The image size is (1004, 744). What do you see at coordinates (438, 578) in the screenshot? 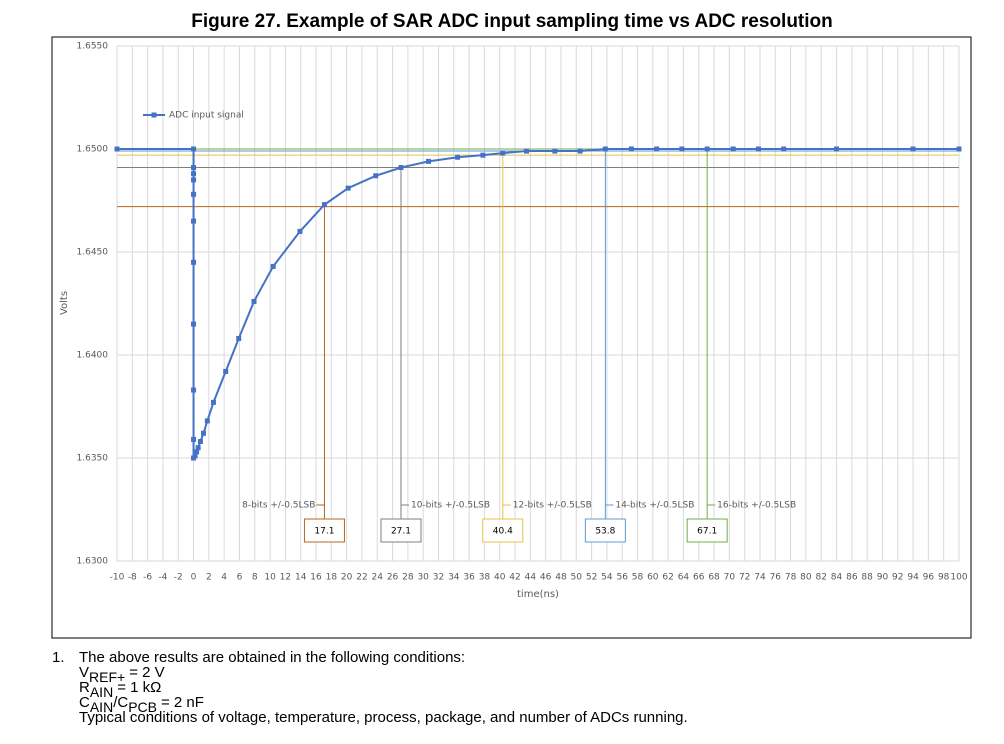
I see `x-tick-label: 32` at bounding box center [438, 578].